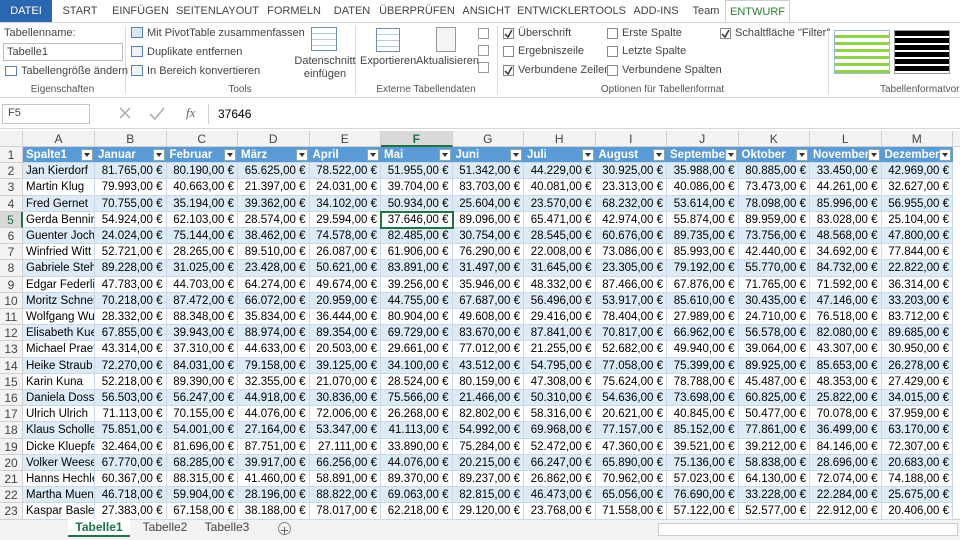 The width and height of the screenshot is (960, 540). What do you see at coordinates (417, 511) in the screenshot?
I see `cell: 62.218,00 €` at bounding box center [417, 511].